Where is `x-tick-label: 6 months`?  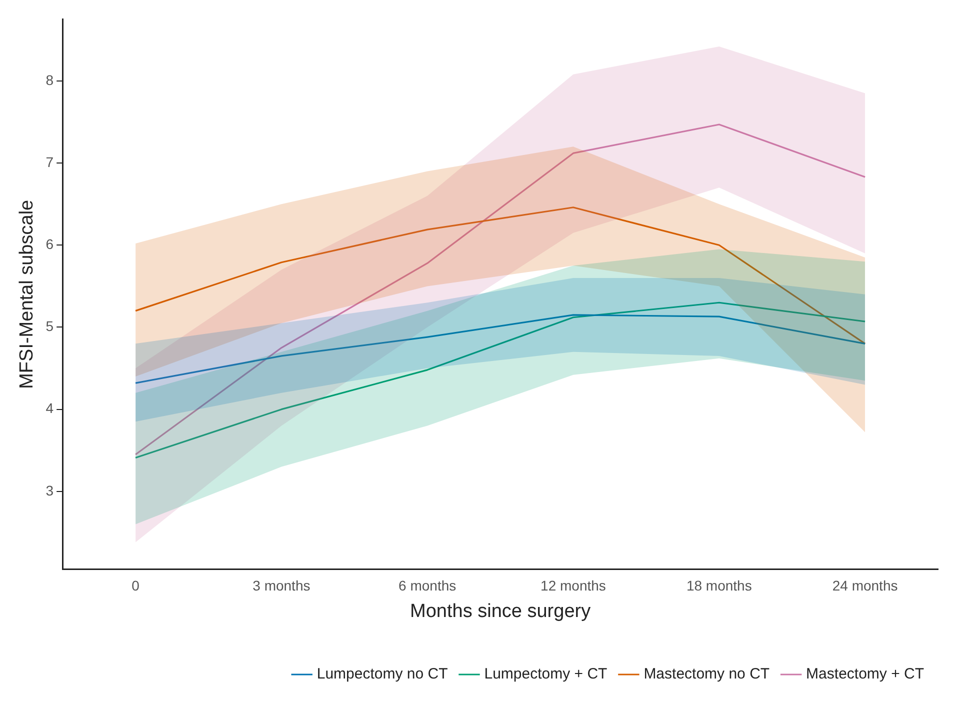
x-tick-label: 6 months is located at coordinates (427, 586).